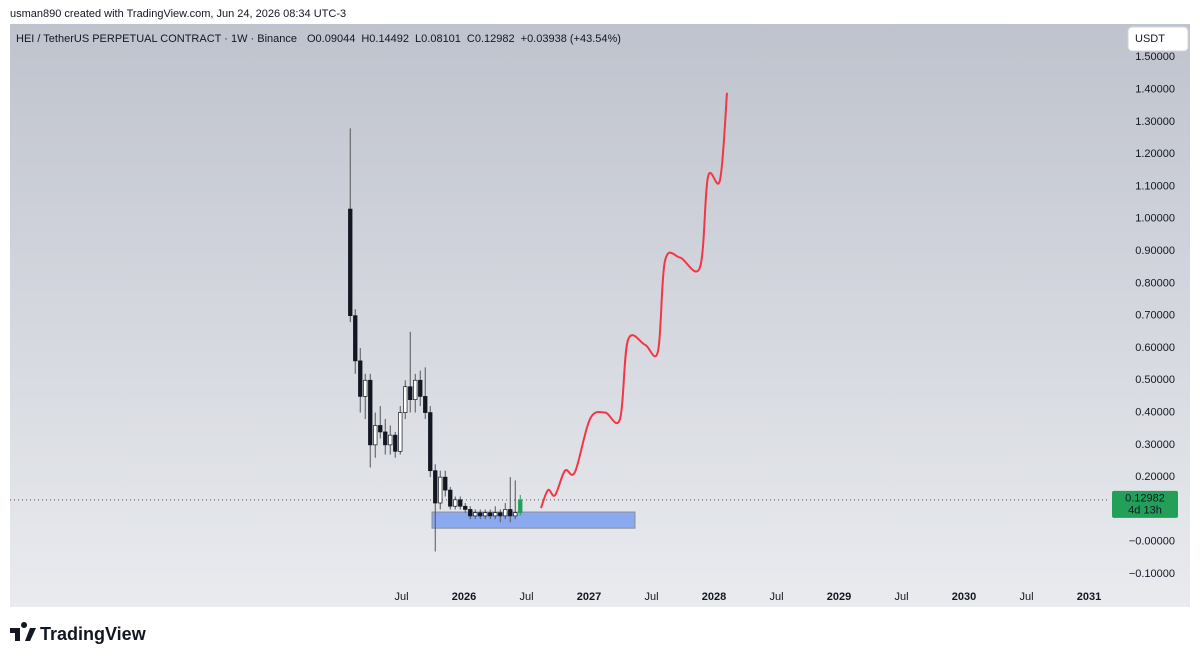 The height and width of the screenshot is (661, 1200). Describe the element at coordinates (1152, 574) in the screenshot. I see `y-tick-label: −0.10000` at that location.